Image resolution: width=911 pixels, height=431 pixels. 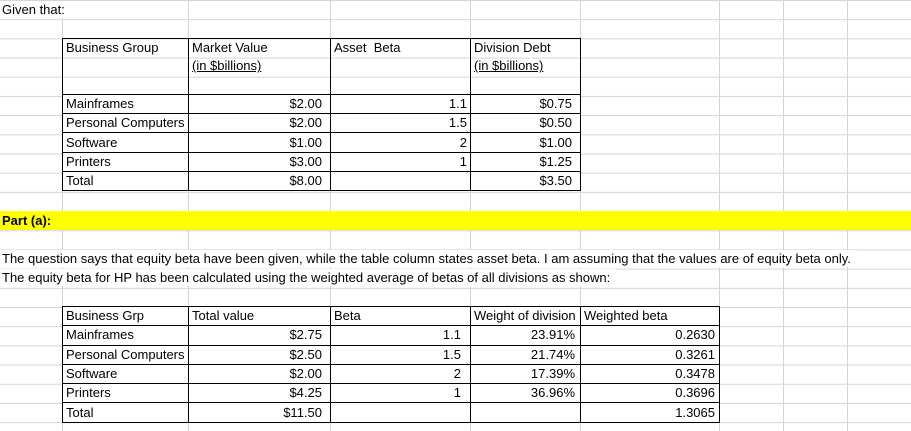 I want to click on table-total-row: Total $8.00 $3.50, so click(x=321, y=181).